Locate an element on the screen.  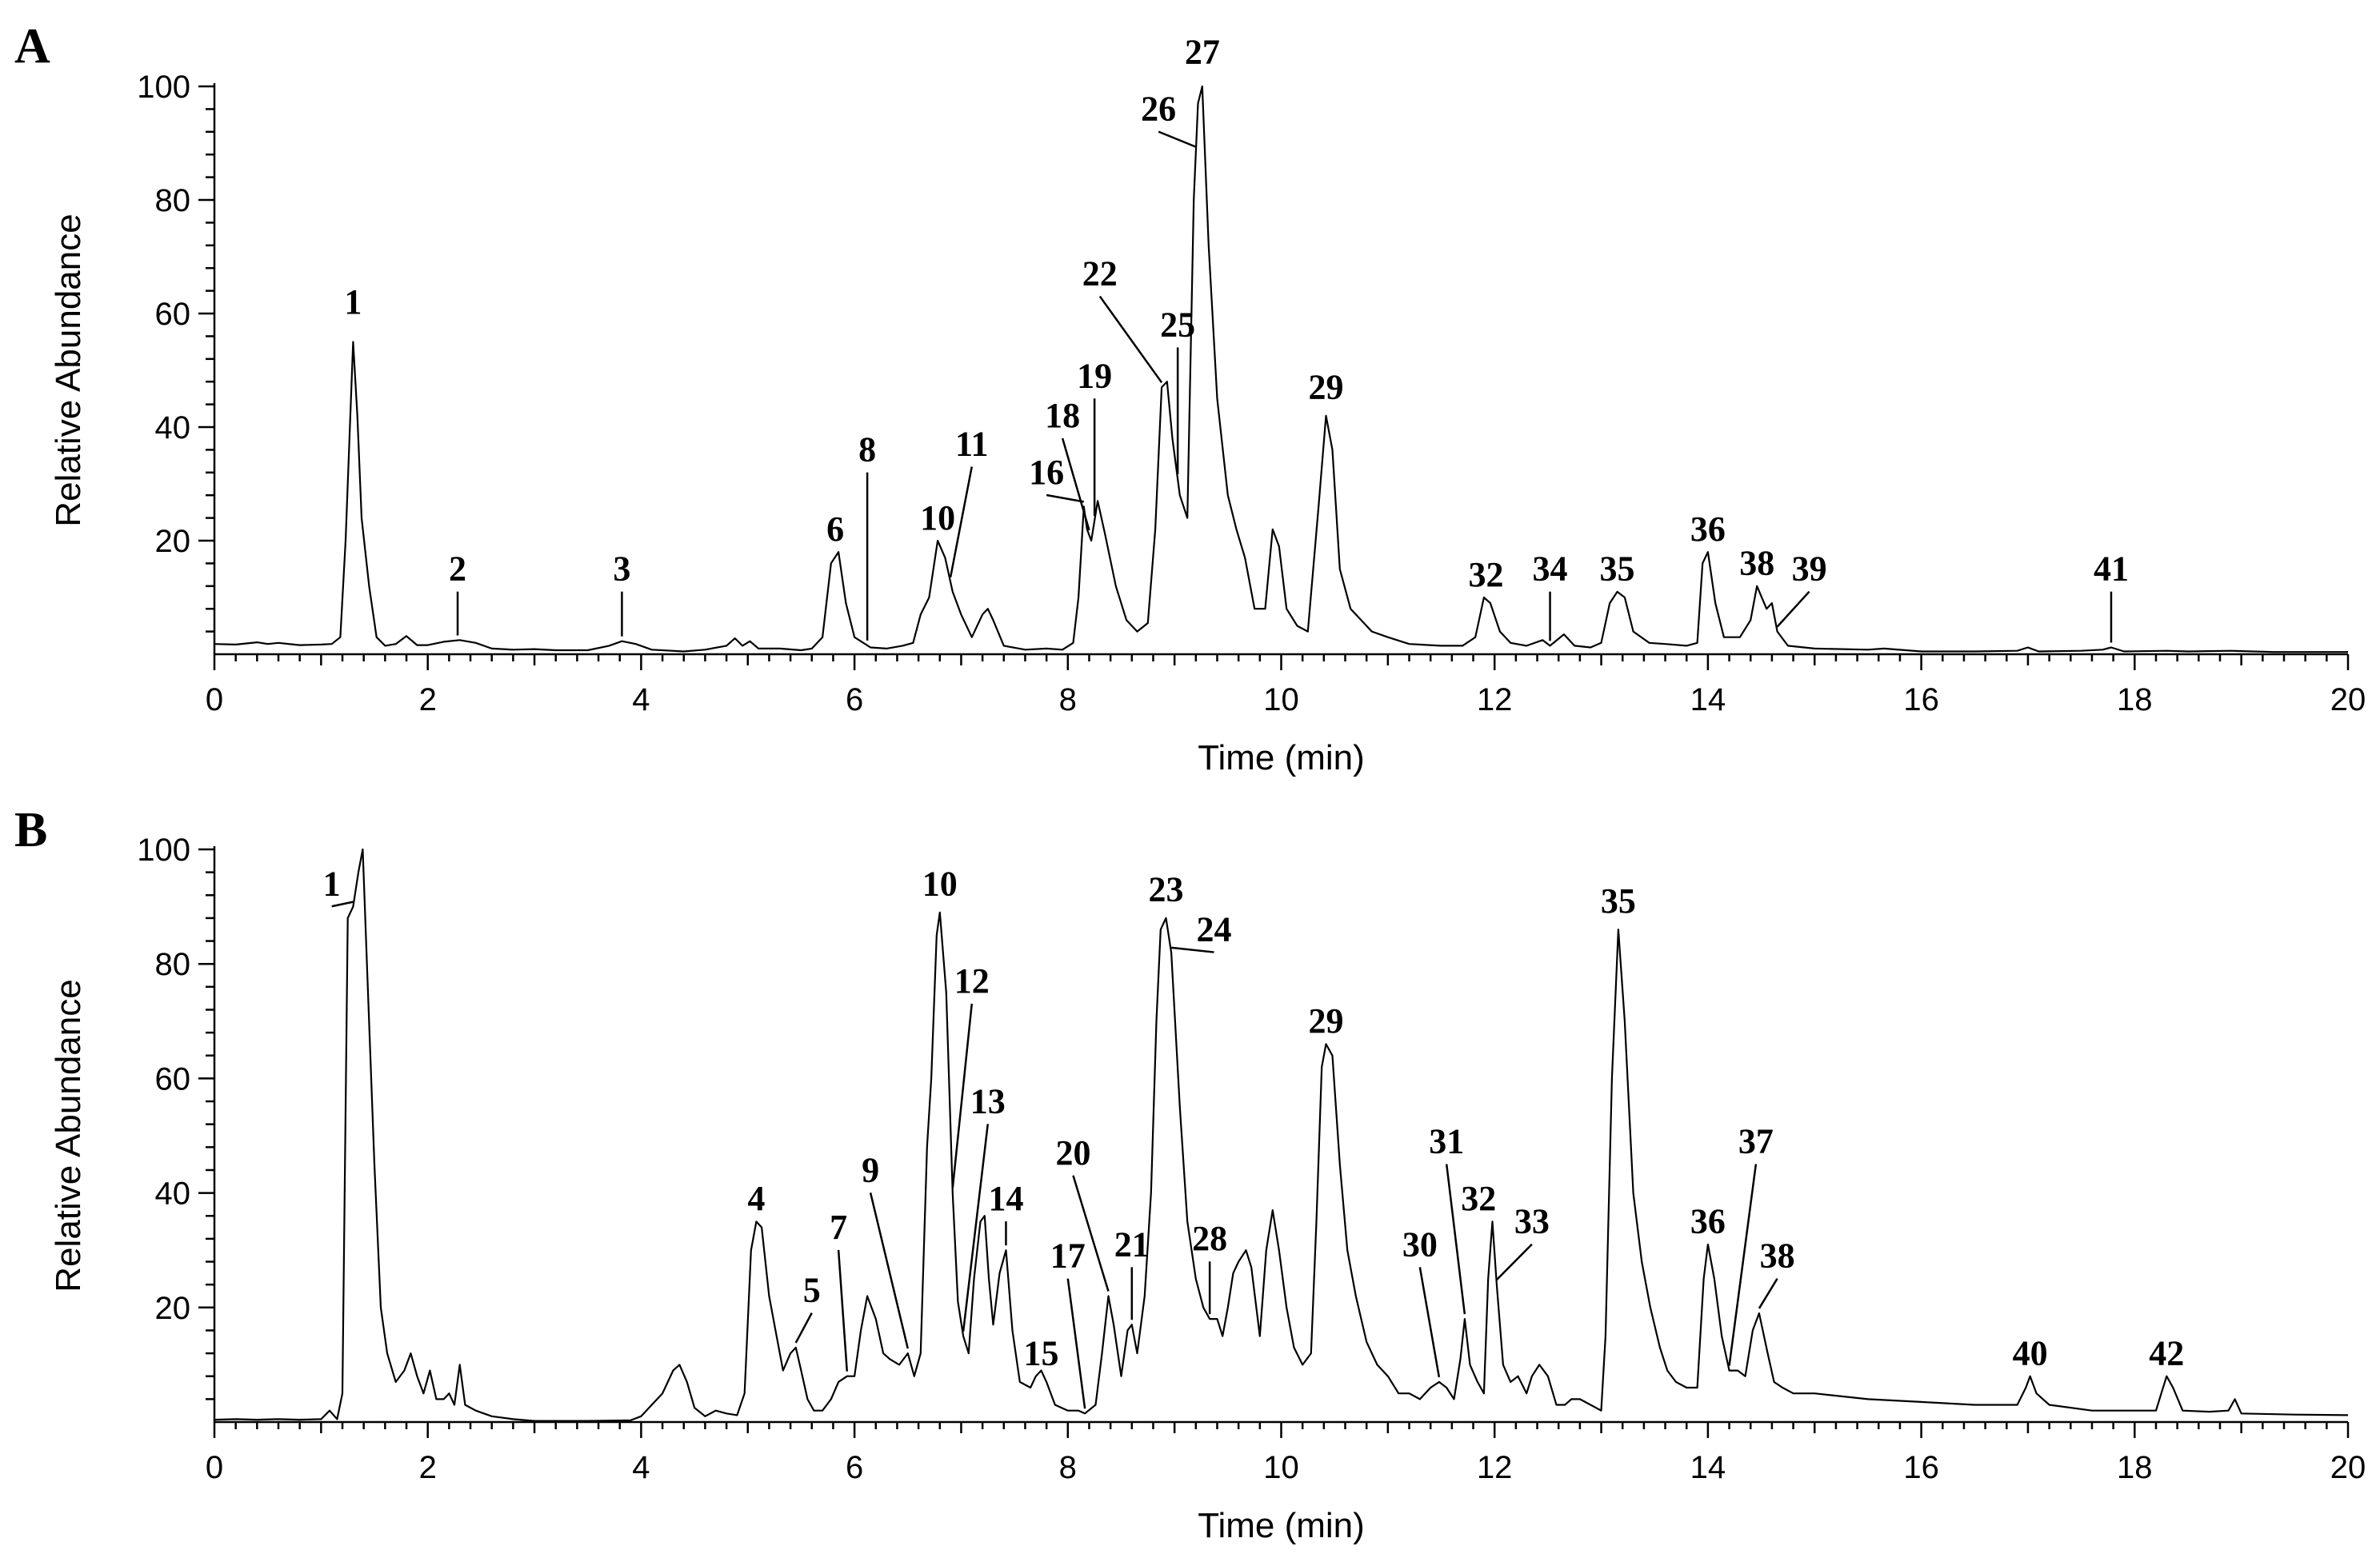
peak-label-24: 24 is located at coordinates (1213, 929).